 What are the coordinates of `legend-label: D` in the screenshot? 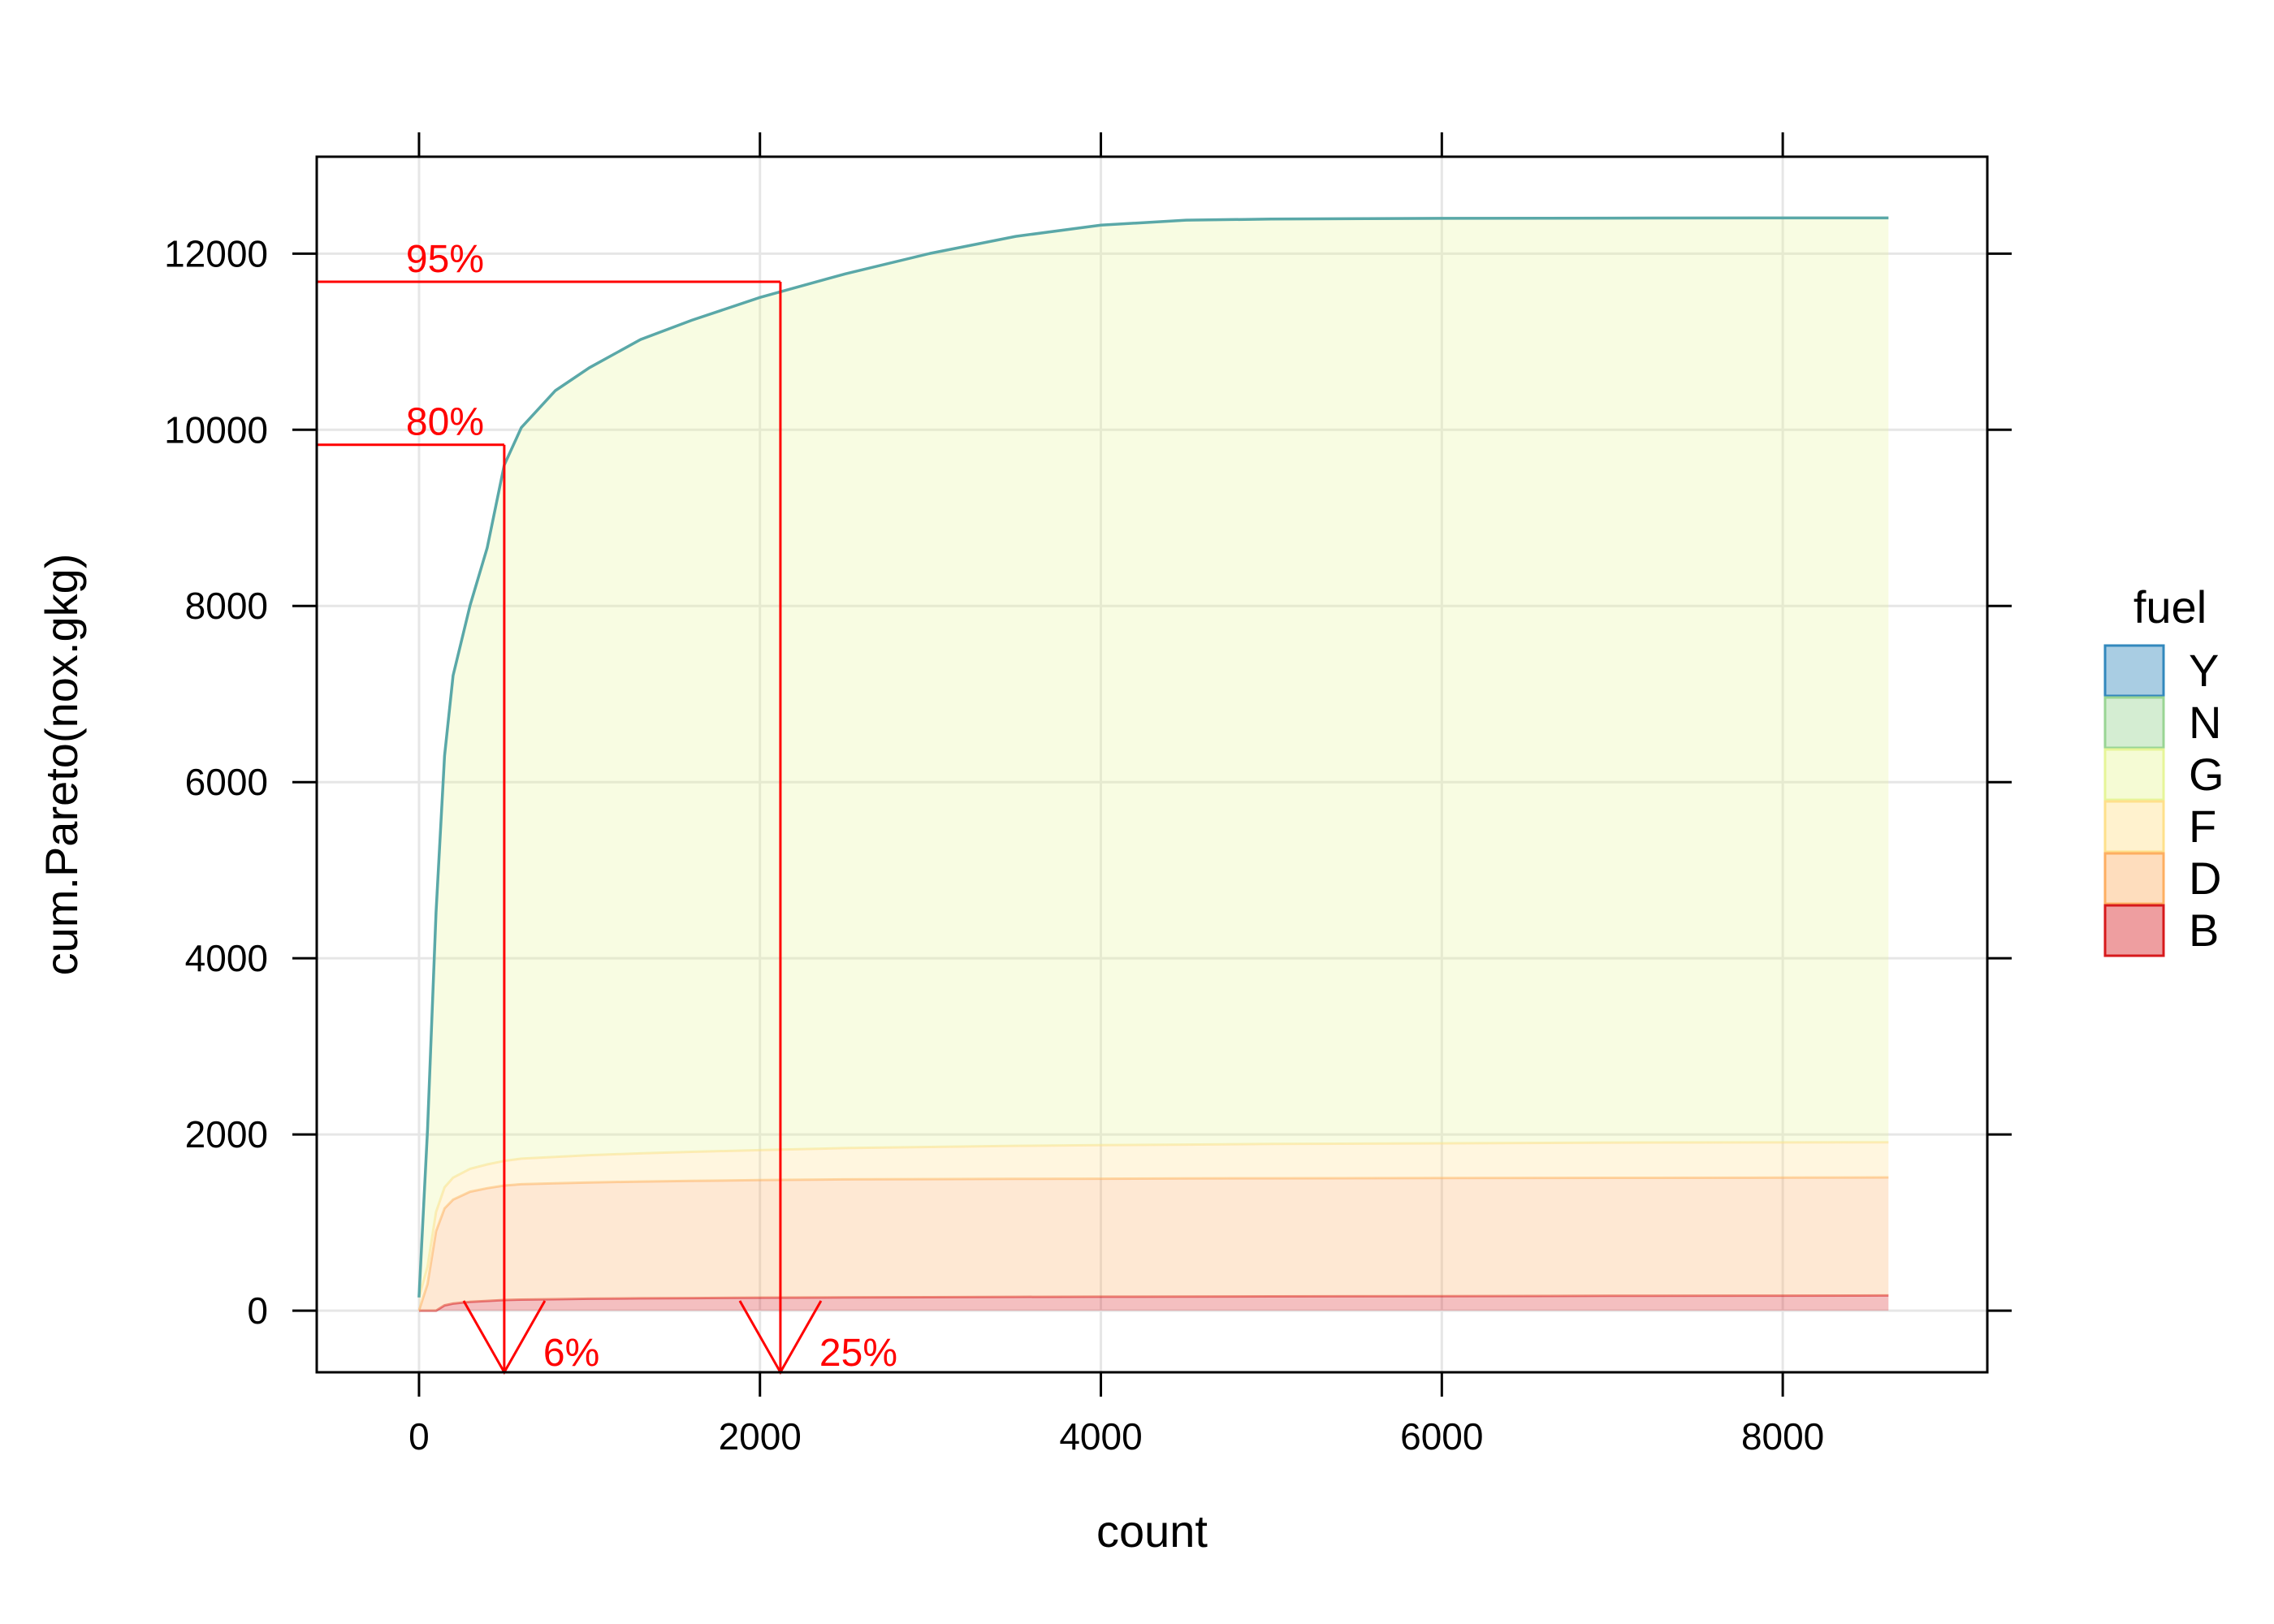 It's located at (2205, 878).